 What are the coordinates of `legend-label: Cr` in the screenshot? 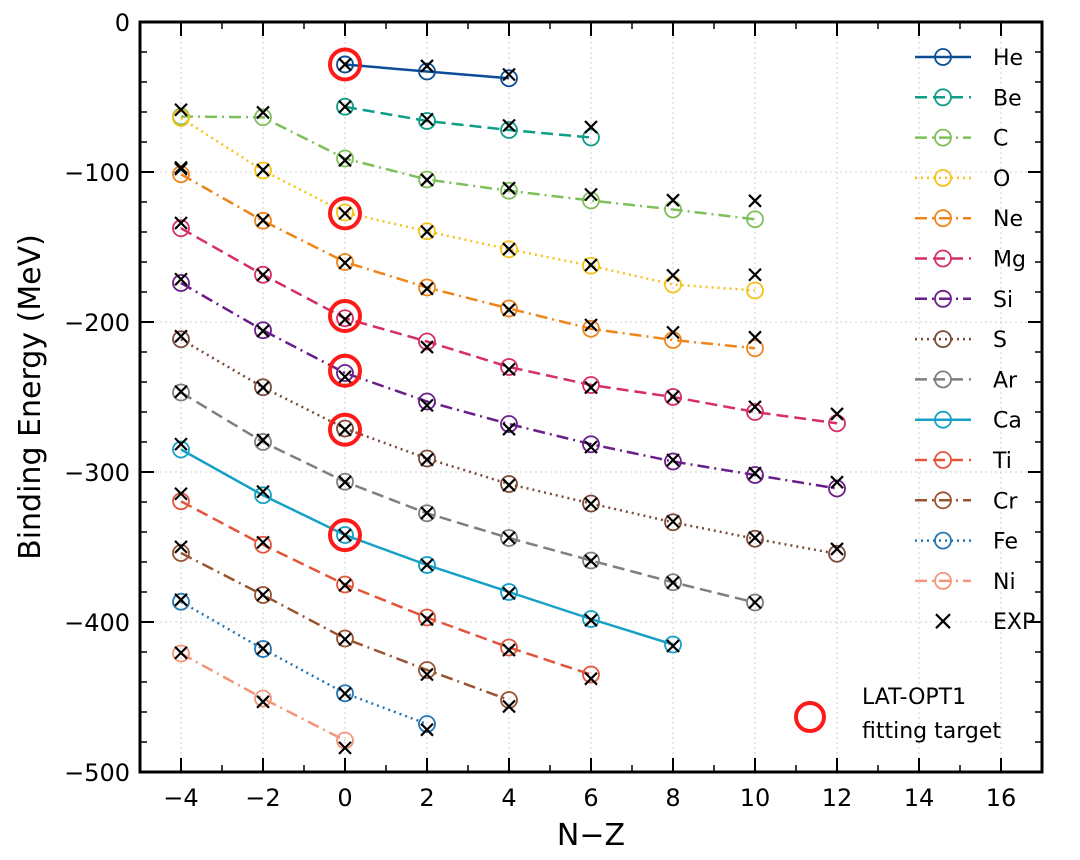 It's located at (1005, 501).